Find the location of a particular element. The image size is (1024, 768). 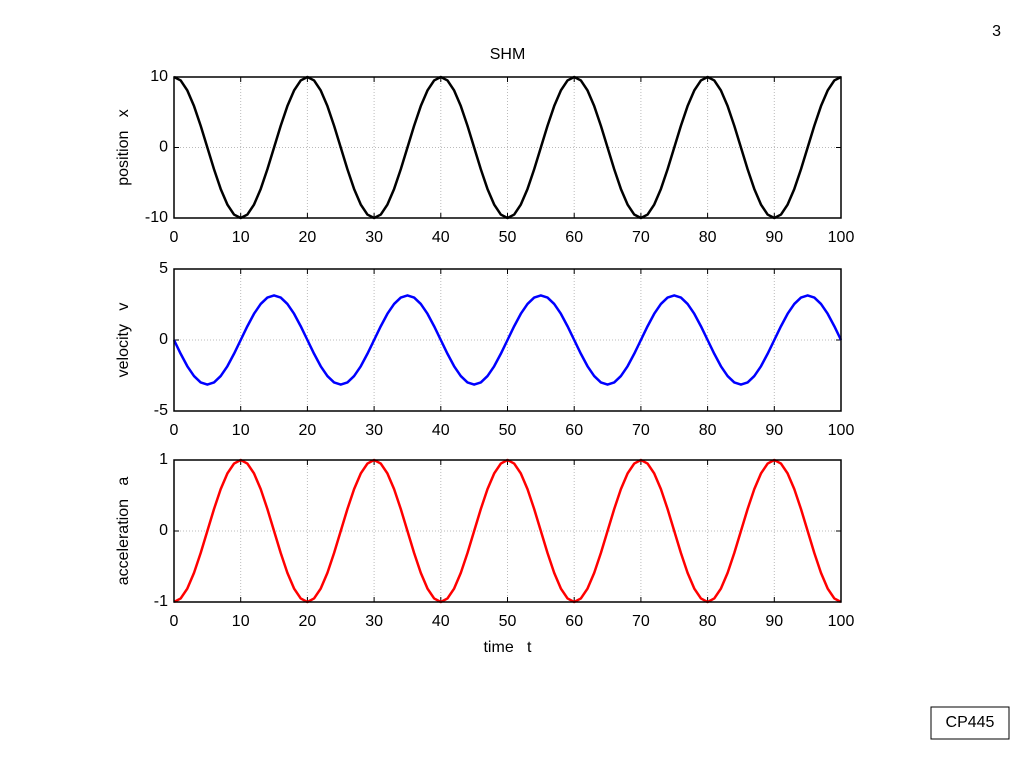

y-tick-label: 1 is located at coordinates (163, 459).